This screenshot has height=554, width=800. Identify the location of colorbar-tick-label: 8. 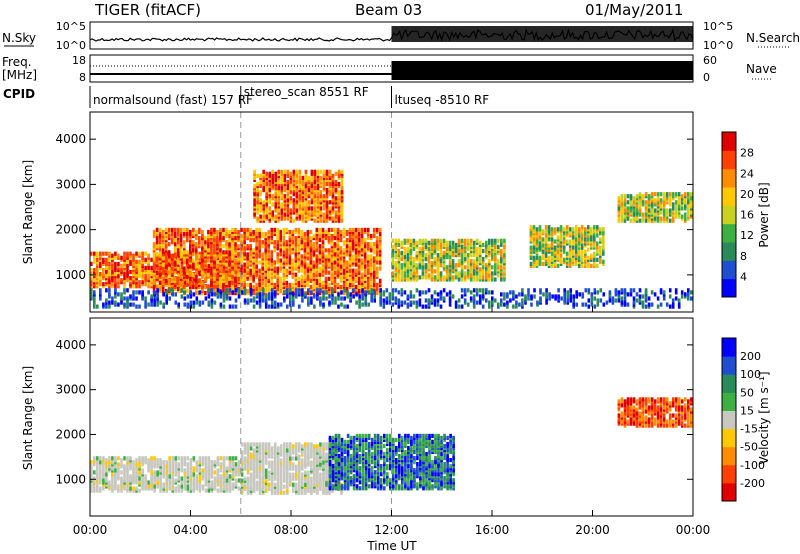
(743, 256).